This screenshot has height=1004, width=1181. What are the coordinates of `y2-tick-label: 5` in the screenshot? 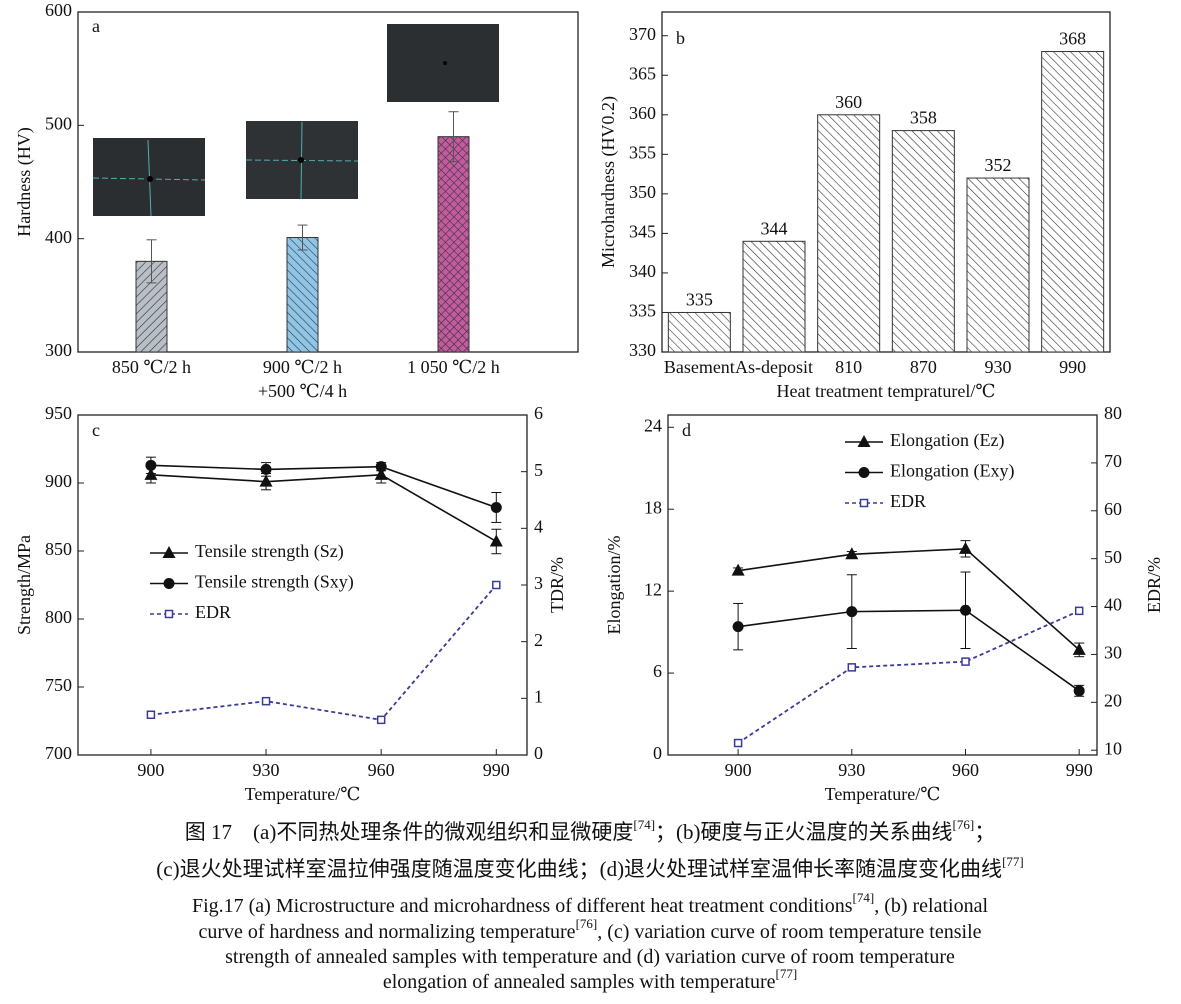 It's located at (538, 470).